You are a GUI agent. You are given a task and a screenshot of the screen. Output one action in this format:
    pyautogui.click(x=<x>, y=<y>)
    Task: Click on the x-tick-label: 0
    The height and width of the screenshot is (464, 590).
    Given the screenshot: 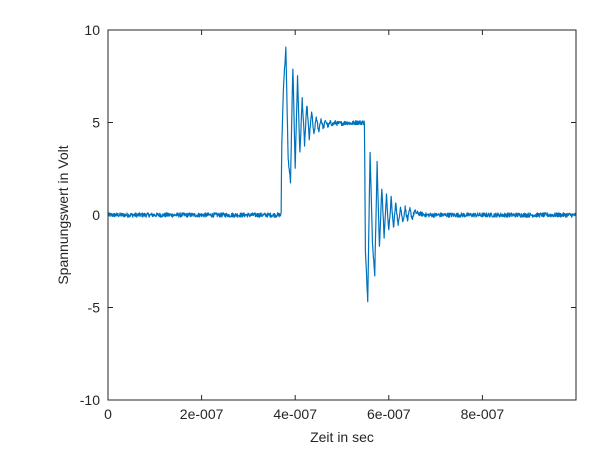 What is the action you would take?
    pyautogui.click(x=108, y=414)
    